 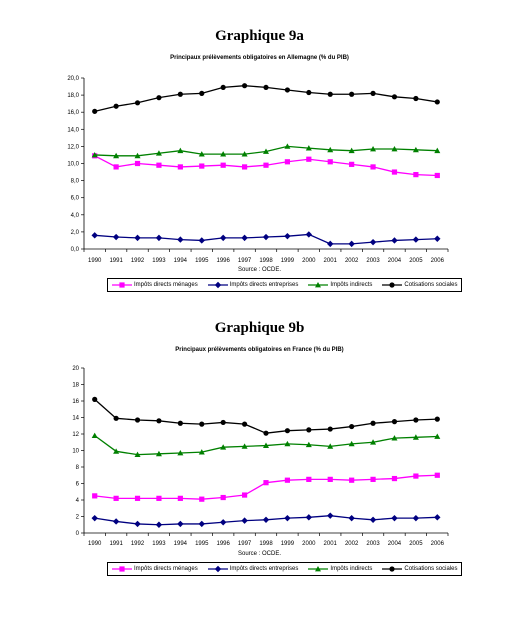 What do you see at coordinates (75, 452) in the screenshot?
I see `y-tick-label: 10` at bounding box center [75, 452].